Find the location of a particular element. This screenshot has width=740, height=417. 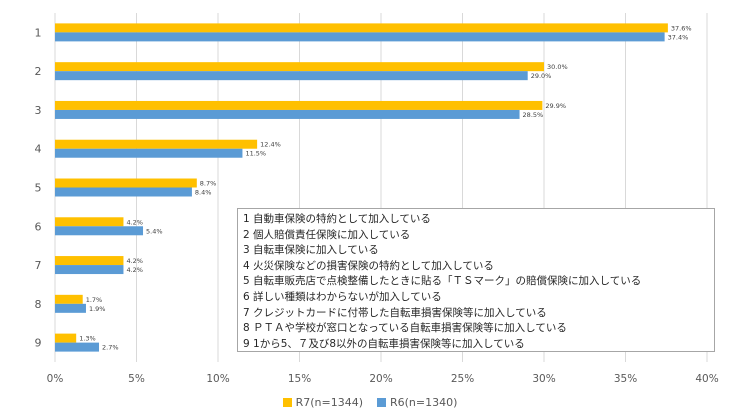

series-legend-r7: R7(n=1344) is located at coordinates (322, 402).